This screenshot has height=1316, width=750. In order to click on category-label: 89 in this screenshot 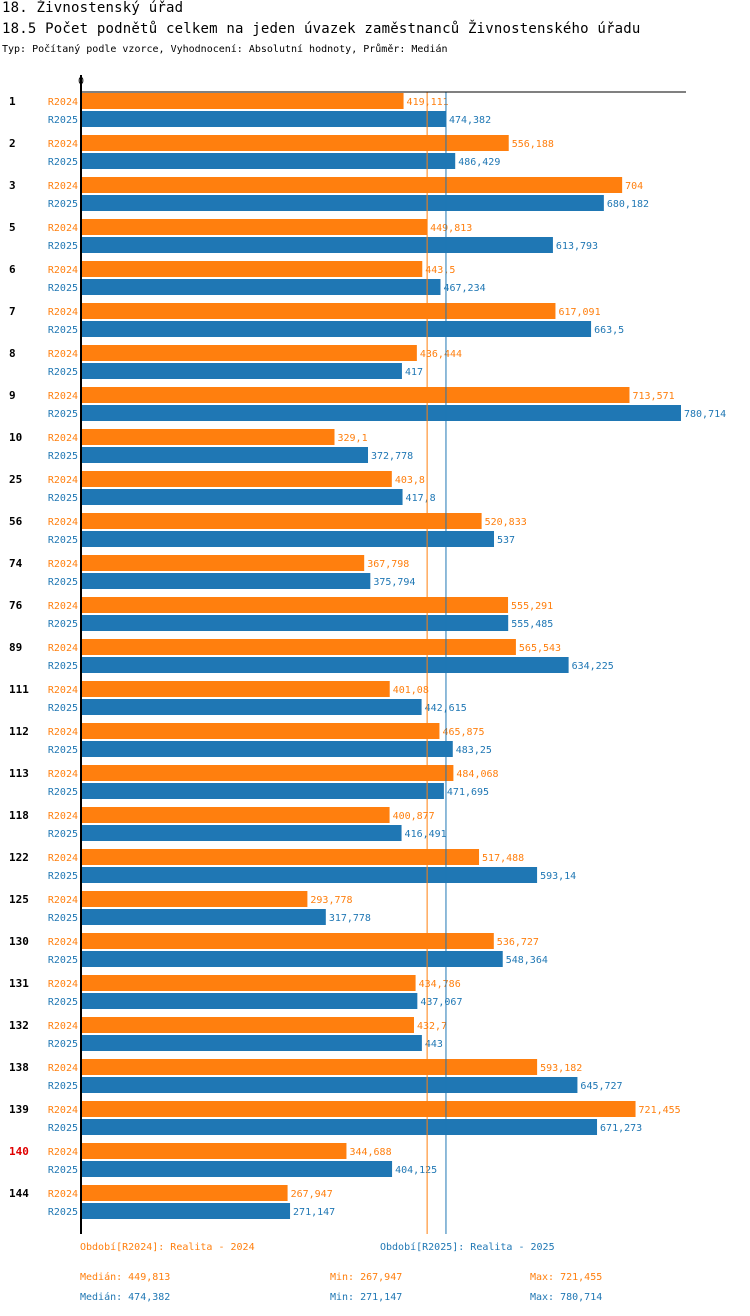, I will do `click(15, 647)`.